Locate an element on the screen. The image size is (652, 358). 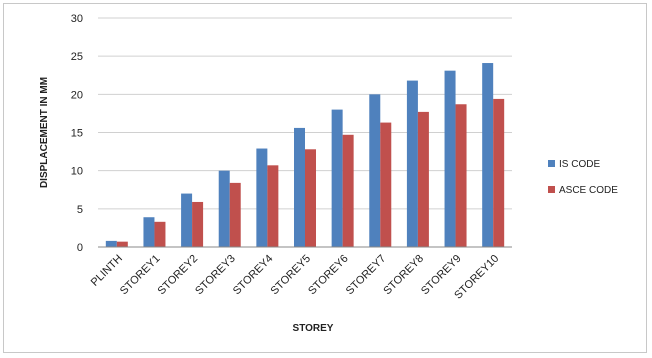
bar-is-code-storey3 is located at coordinates (224, 208).